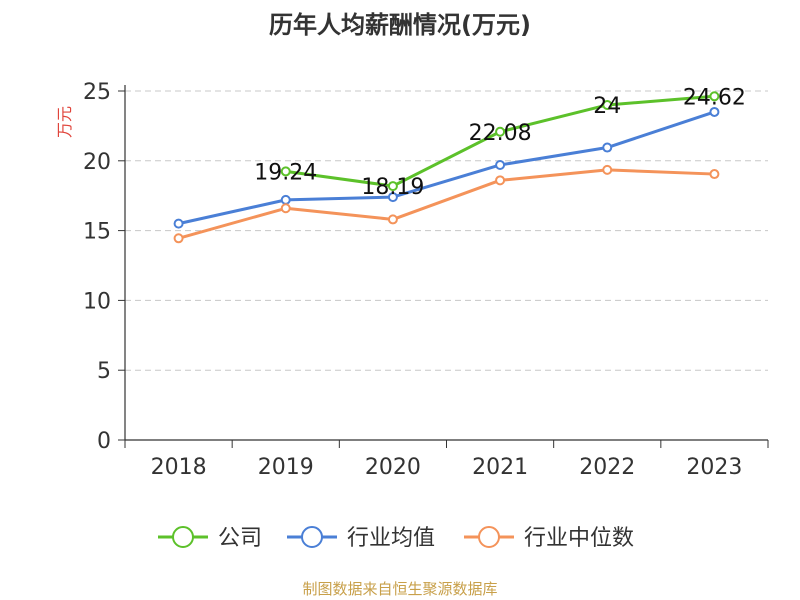 This screenshot has height=600, width=800. I want to click on data-label: 18.19, so click(392, 187).